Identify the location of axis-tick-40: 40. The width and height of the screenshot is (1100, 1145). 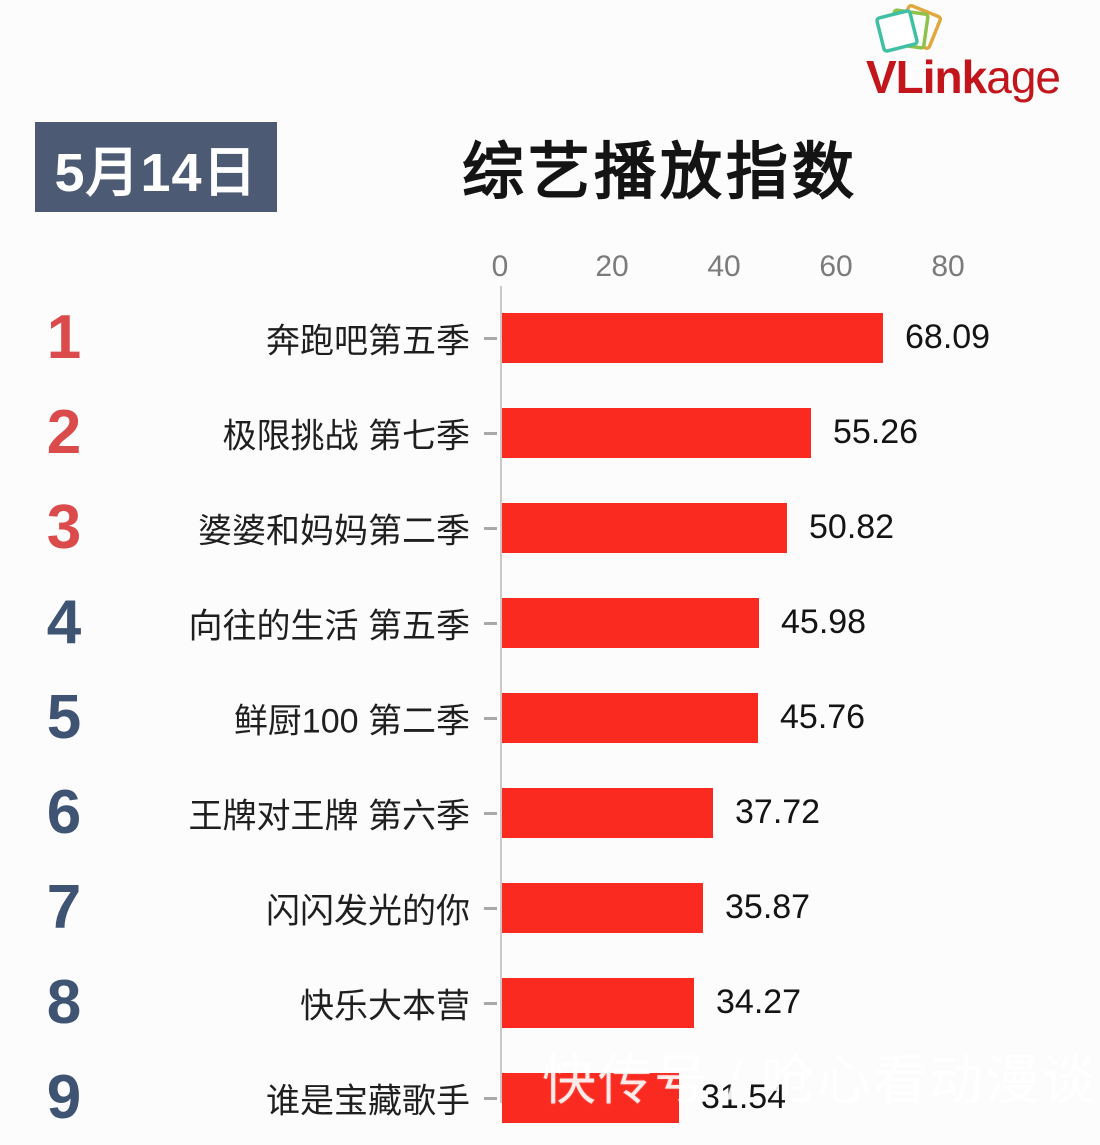
(724, 266).